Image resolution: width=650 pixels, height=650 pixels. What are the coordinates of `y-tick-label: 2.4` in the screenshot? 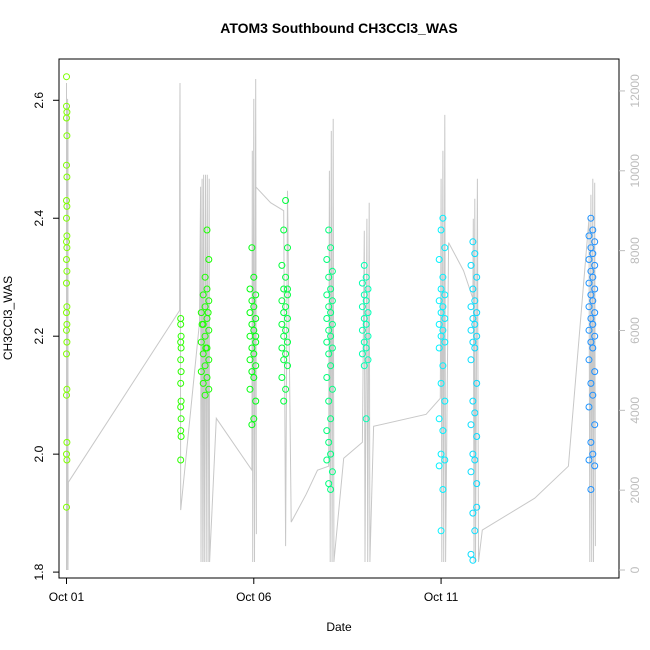 It's located at (39, 218).